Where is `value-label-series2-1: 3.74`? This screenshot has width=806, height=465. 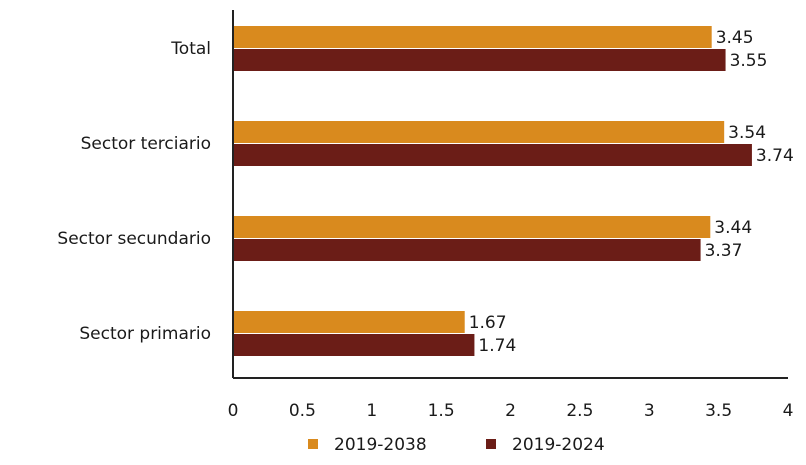
value-label-series2-1: 3.74 is located at coordinates (775, 156).